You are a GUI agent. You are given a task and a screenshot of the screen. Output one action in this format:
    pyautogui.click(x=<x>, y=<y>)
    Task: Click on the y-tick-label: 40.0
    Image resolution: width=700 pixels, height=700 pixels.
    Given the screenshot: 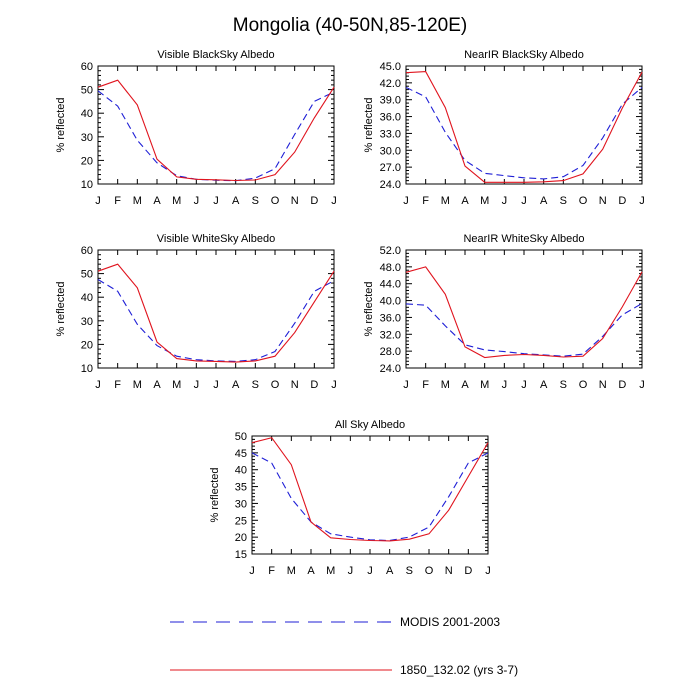 What is the action you would take?
    pyautogui.click(x=390, y=302)
    